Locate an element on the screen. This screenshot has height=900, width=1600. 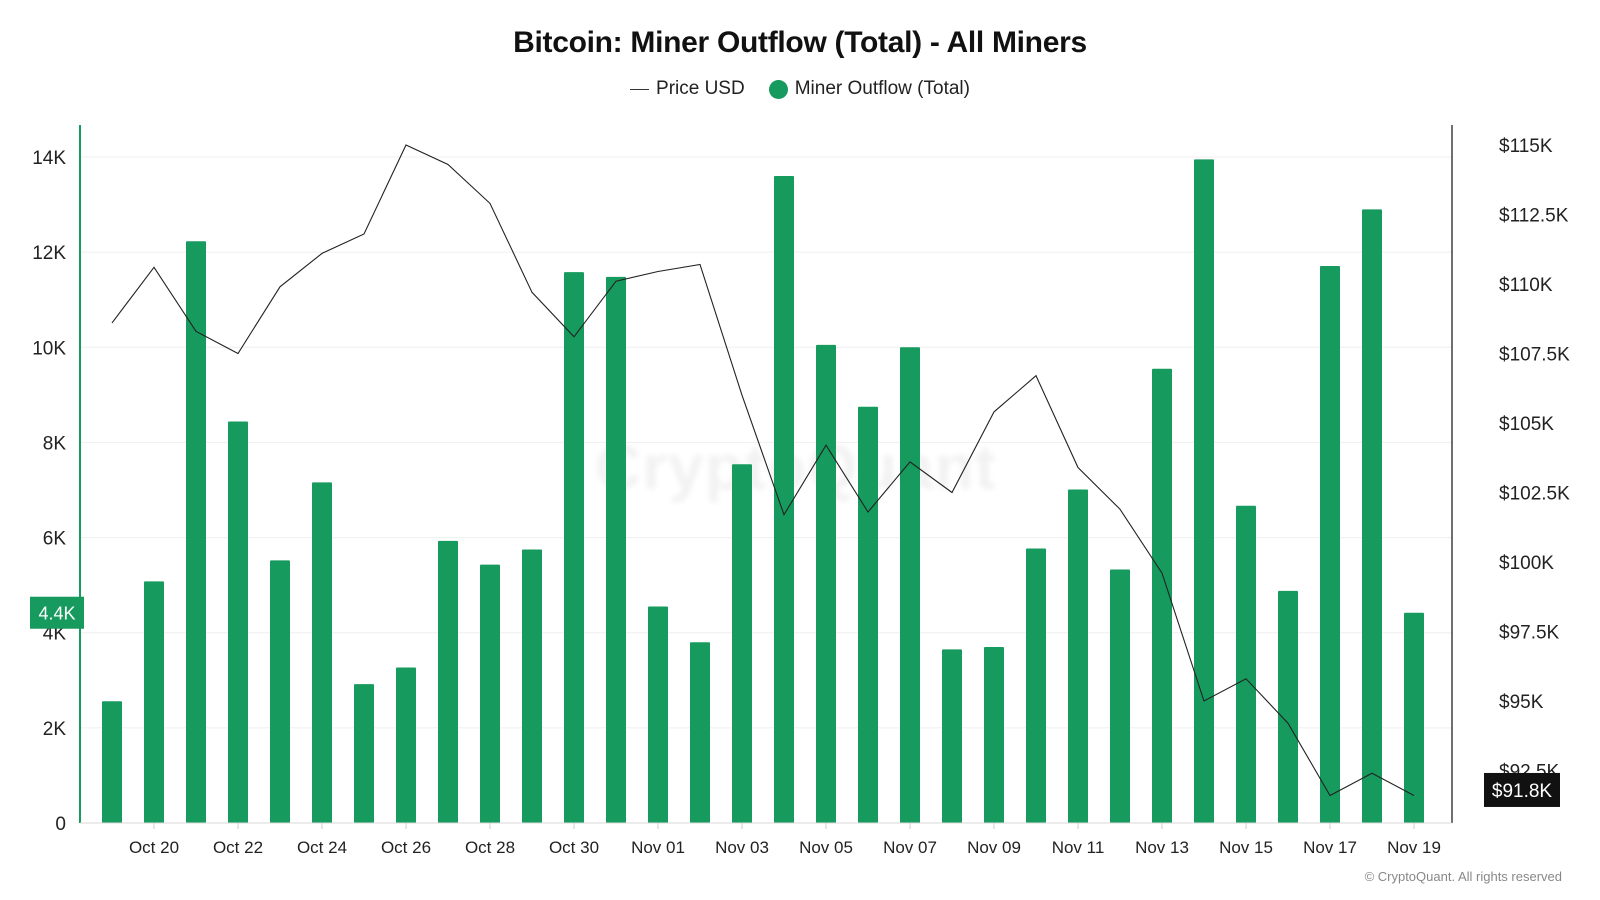
x-tick-label: Oct 20 is located at coordinates (154, 847).